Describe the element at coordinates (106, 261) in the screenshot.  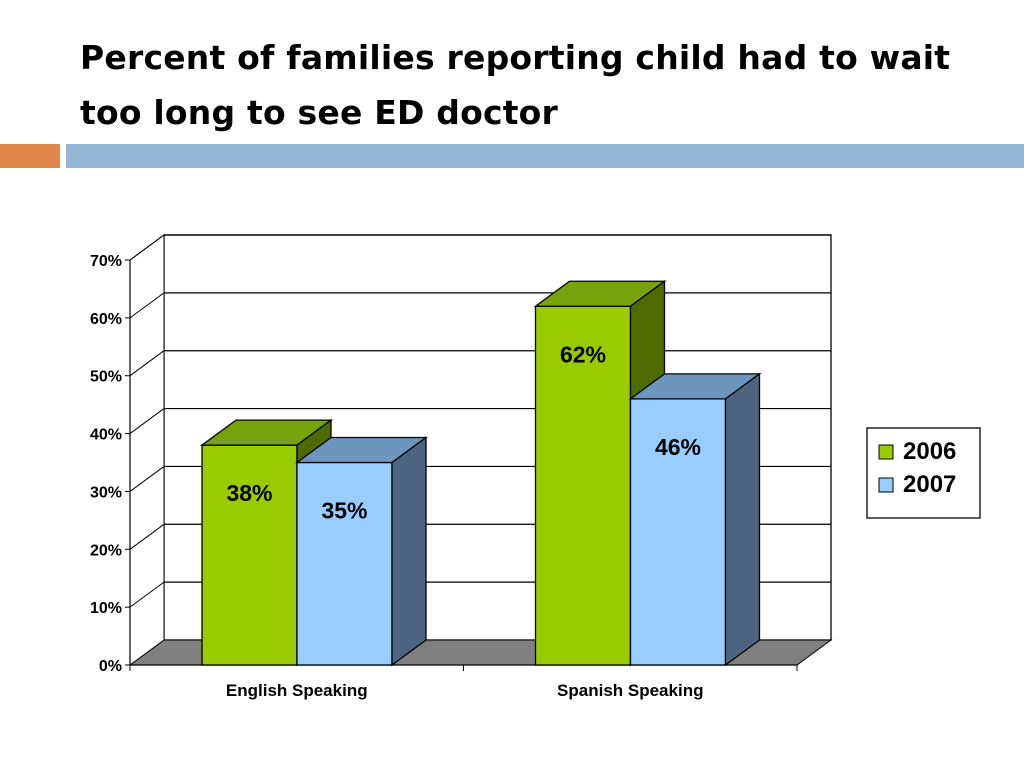
I see `y-tick-label: 70%` at that location.